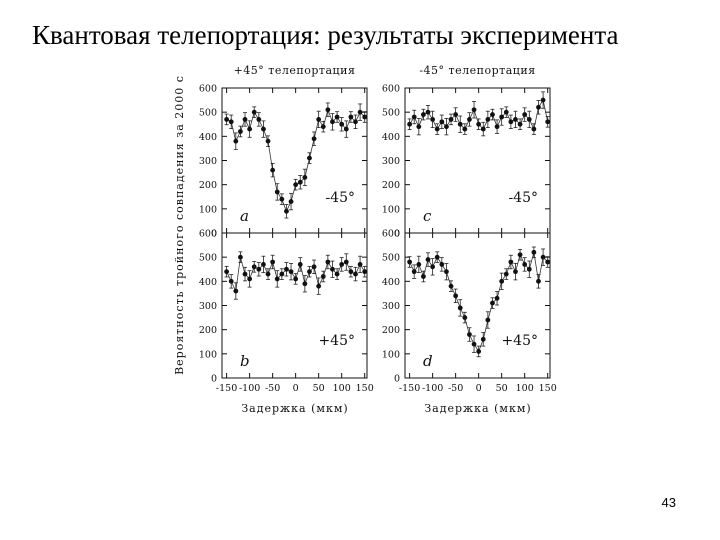 The width and height of the screenshot is (720, 540). I want to click on panel-letter: c, so click(427, 216).